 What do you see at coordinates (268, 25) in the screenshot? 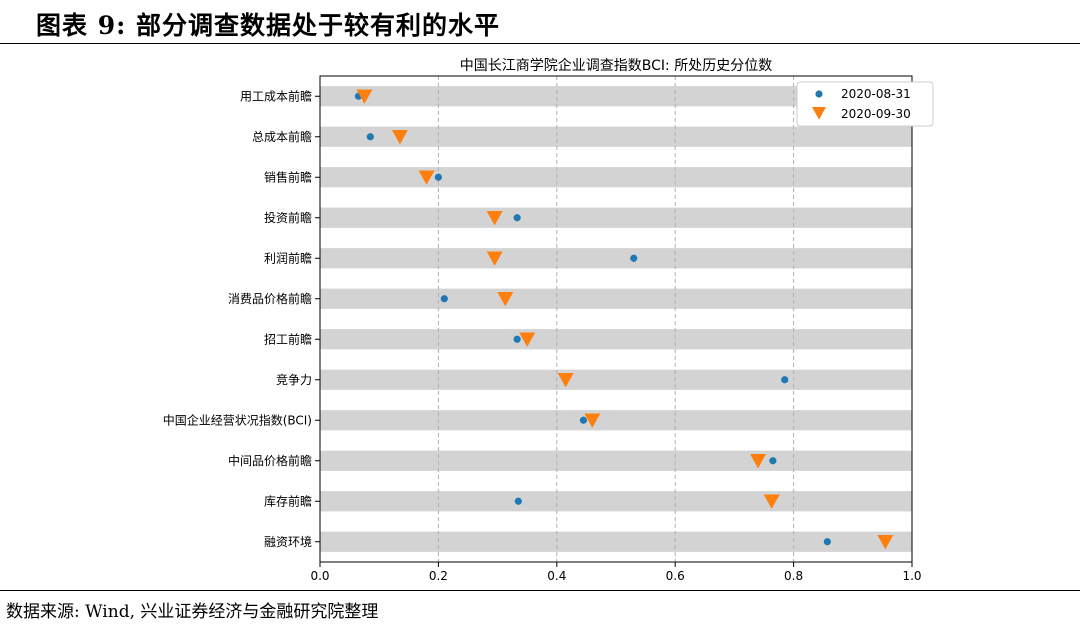
I see `figure-title: 图表 9: 部分调查数据处于较有利的水平` at bounding box center [268, 25].